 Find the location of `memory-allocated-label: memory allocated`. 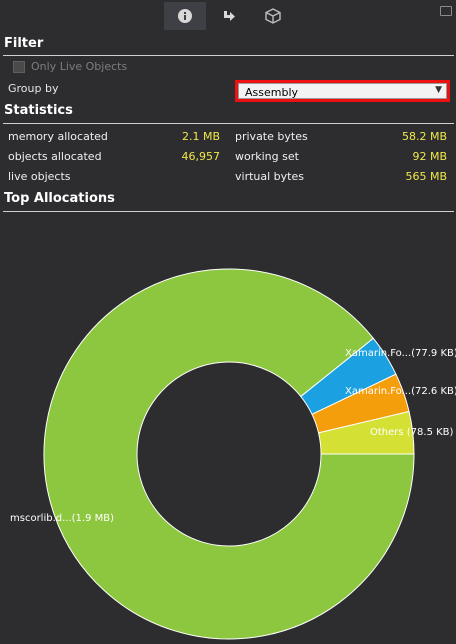

memory-allocated-label: memory allocated is located at coordinates (58, 136).